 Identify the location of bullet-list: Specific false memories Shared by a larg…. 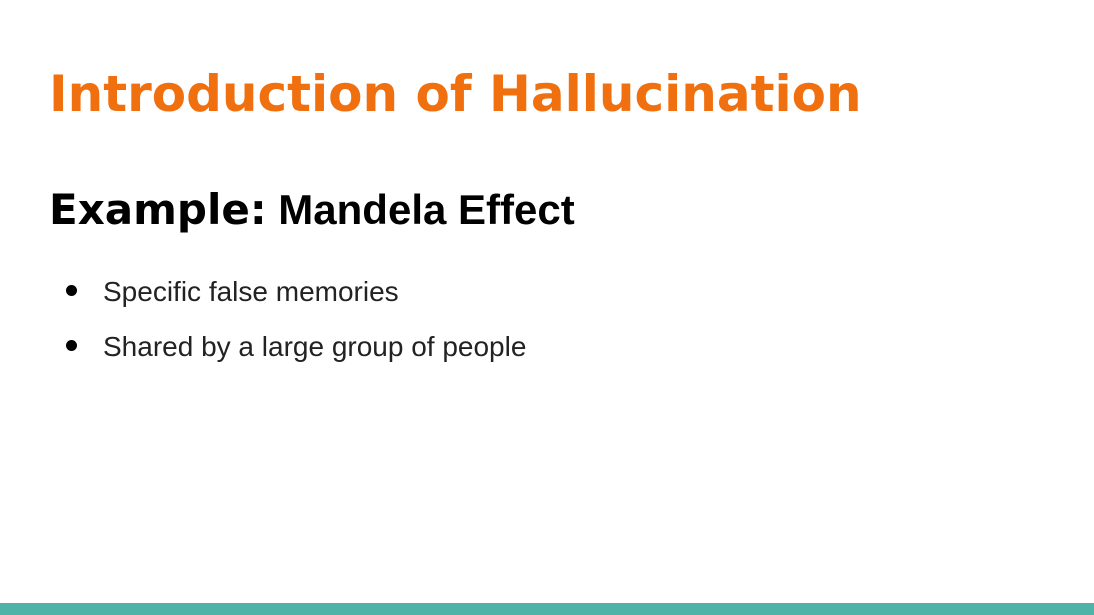
(450, 326).